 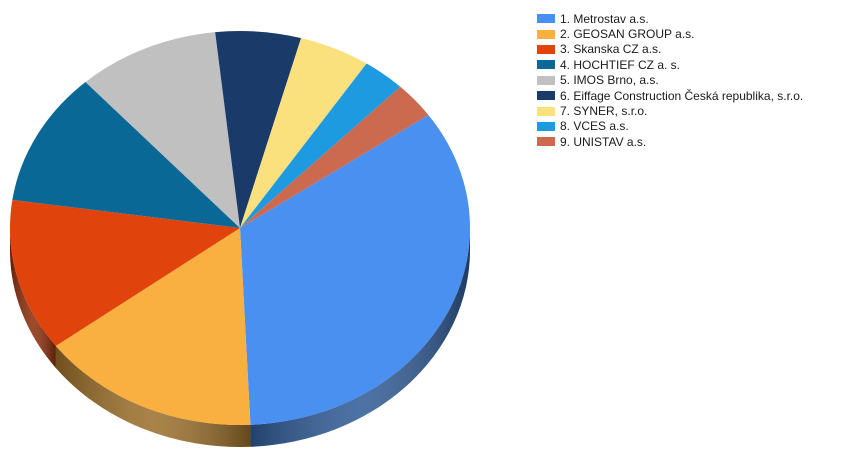 I want to click on legend-item-vces-a-s: 8. VCES a.s., so click(x=670, y=126).